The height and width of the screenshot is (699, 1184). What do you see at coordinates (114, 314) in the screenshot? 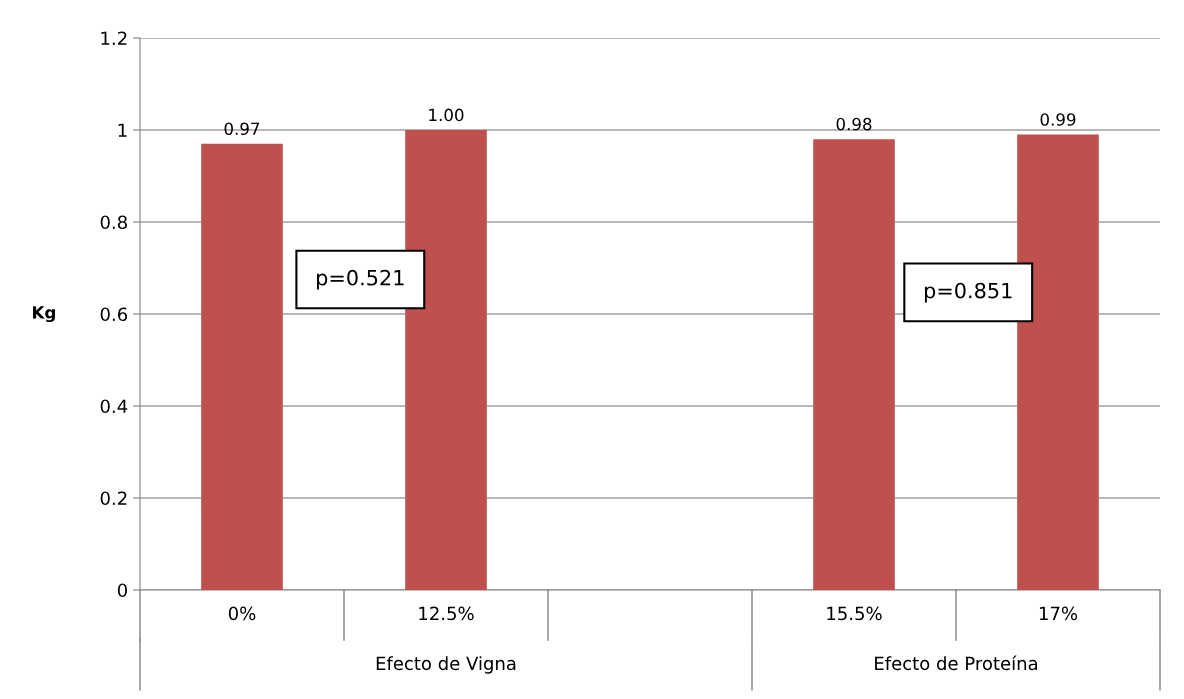
I see `y-tick-label: 0.6` at bounding box center [114, 314].